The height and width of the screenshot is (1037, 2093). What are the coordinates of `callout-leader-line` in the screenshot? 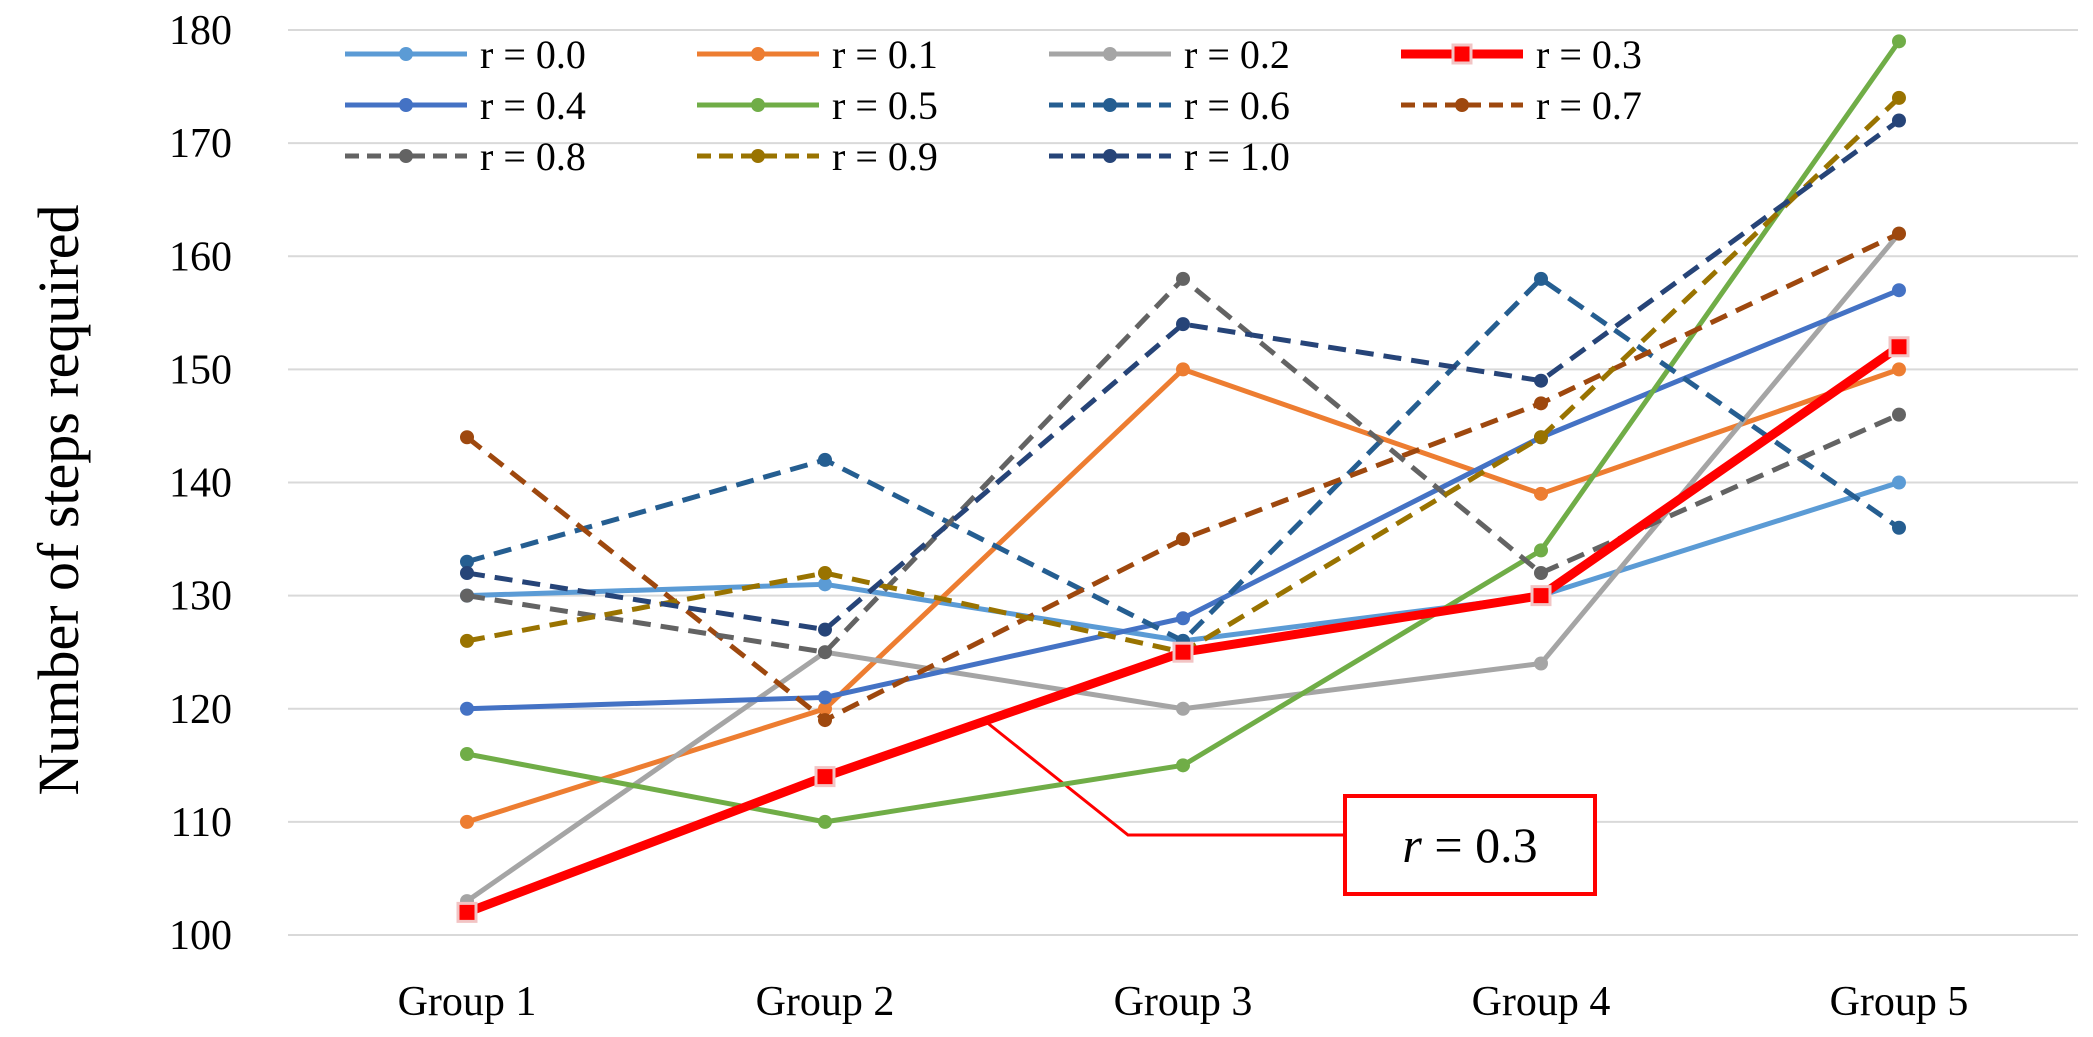 It's located at (1164, 778).